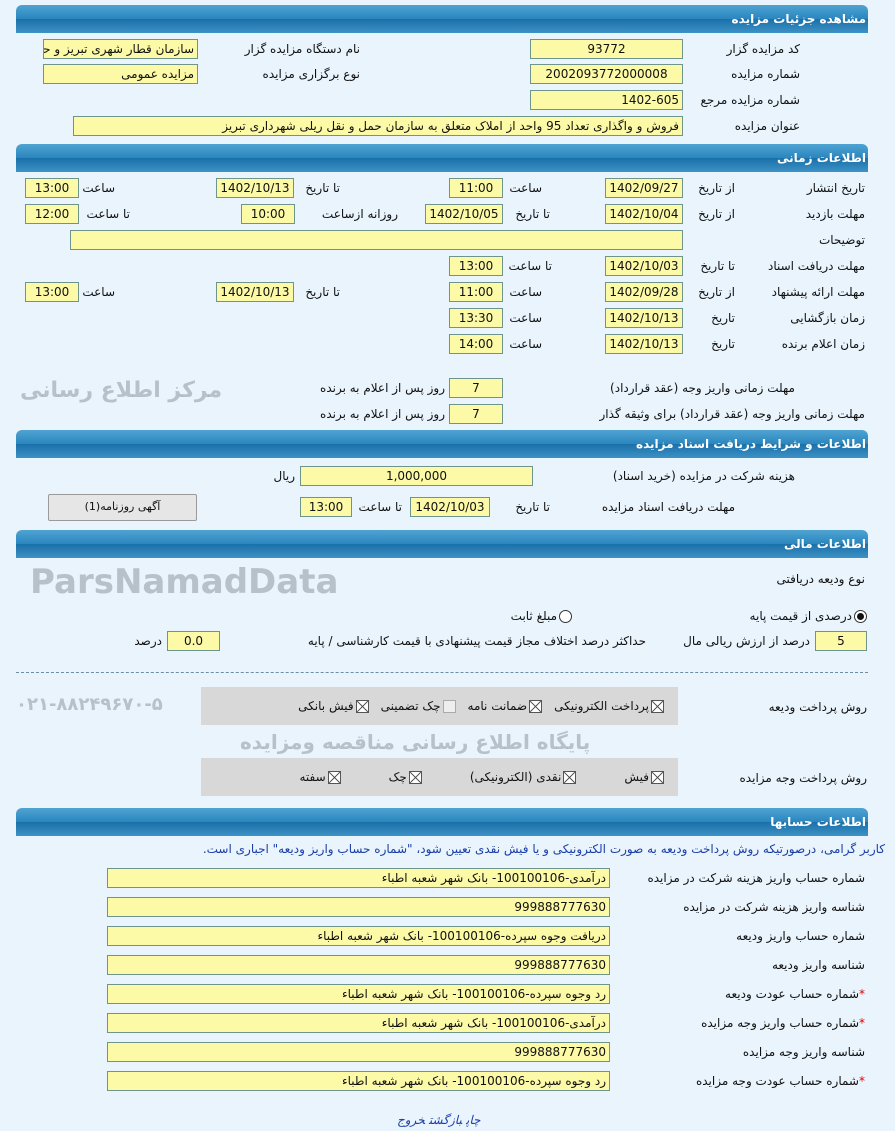  I want to click on radio-unchecked-icon, so click(565, 616).